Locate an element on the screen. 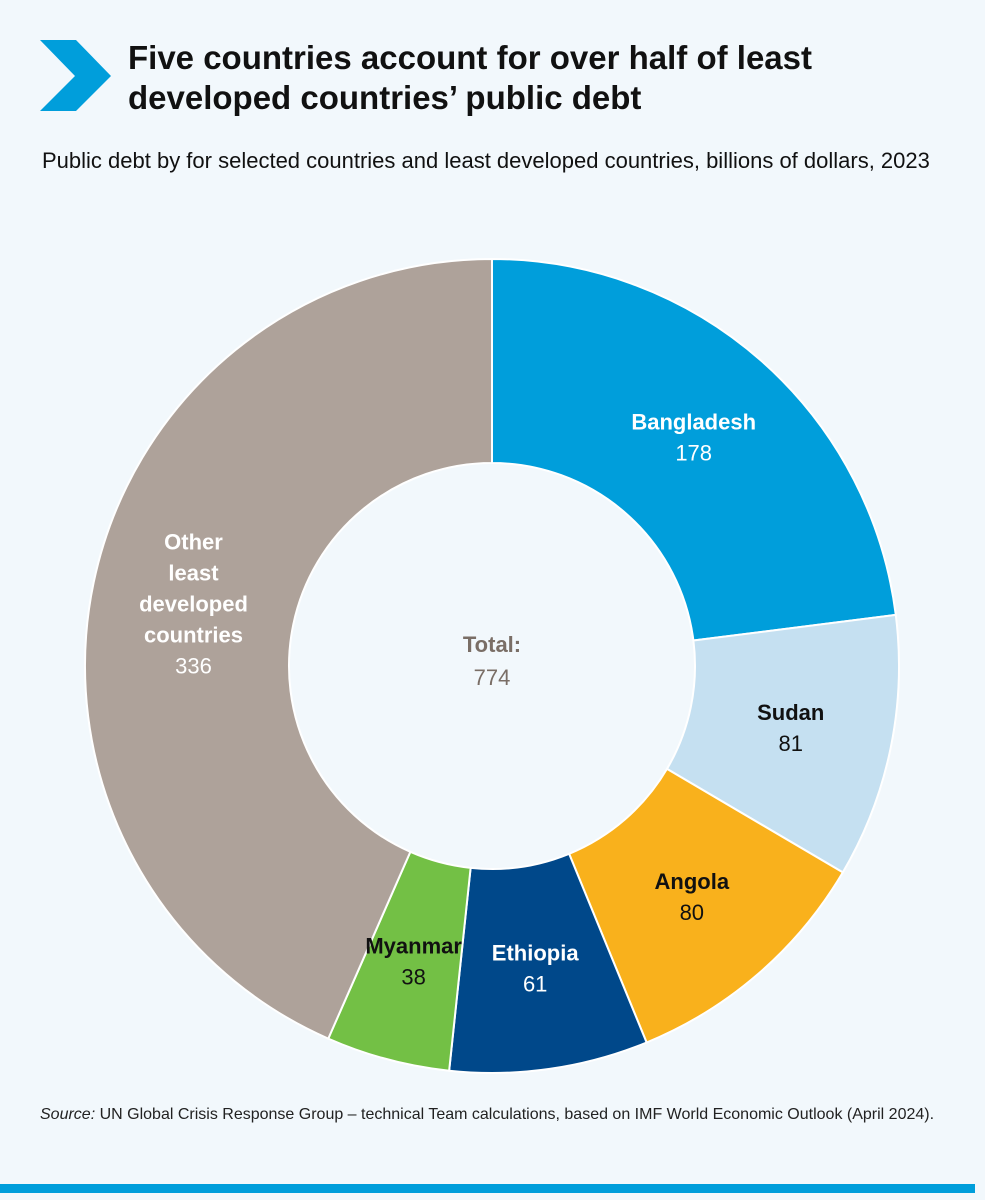 The height and width of the screenshot is (1200, 985). slice-value: 336 is located at coordinates (193, 665).